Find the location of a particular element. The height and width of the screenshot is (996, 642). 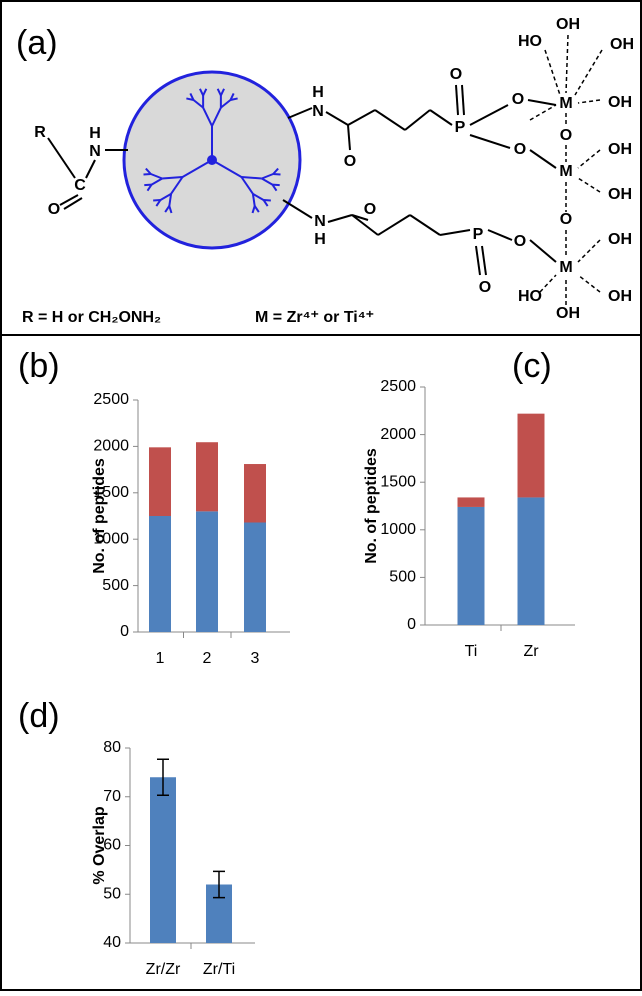

x-tick-label: 3 is located at coordinates (255, 658).